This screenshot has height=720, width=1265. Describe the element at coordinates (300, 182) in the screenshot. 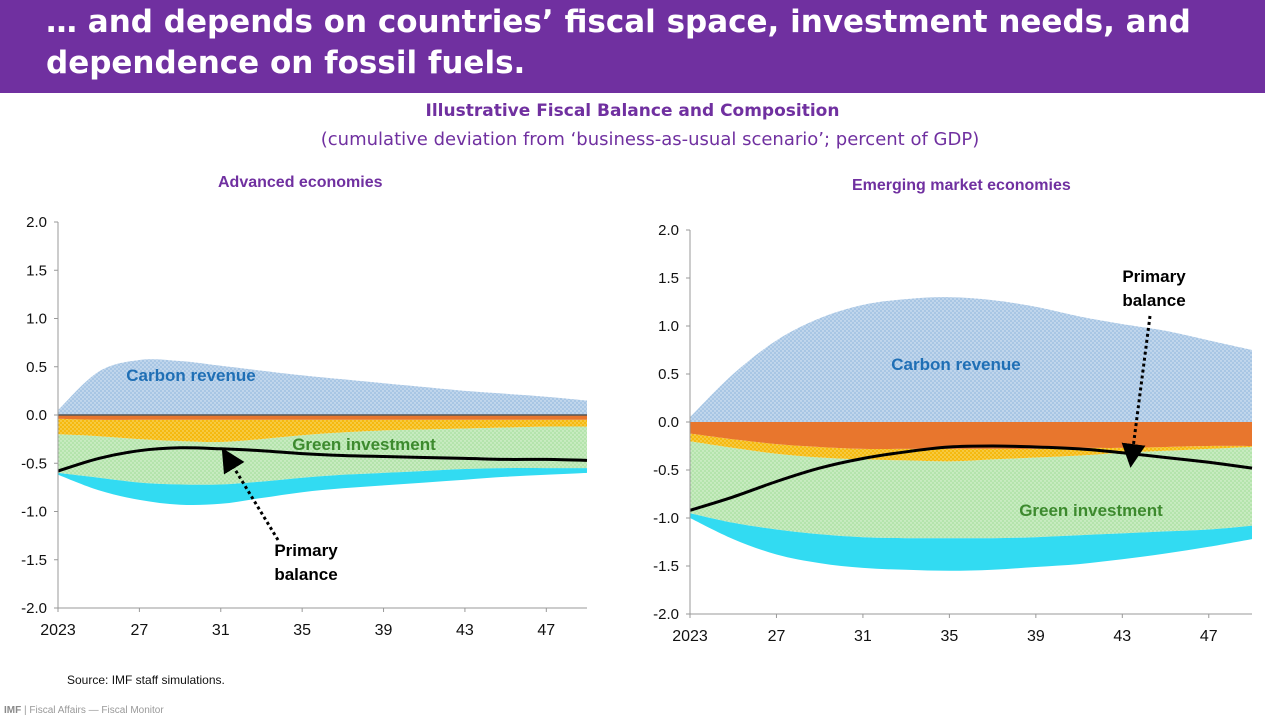

I see `panel-title-advanced: Advanced economies` at that location.